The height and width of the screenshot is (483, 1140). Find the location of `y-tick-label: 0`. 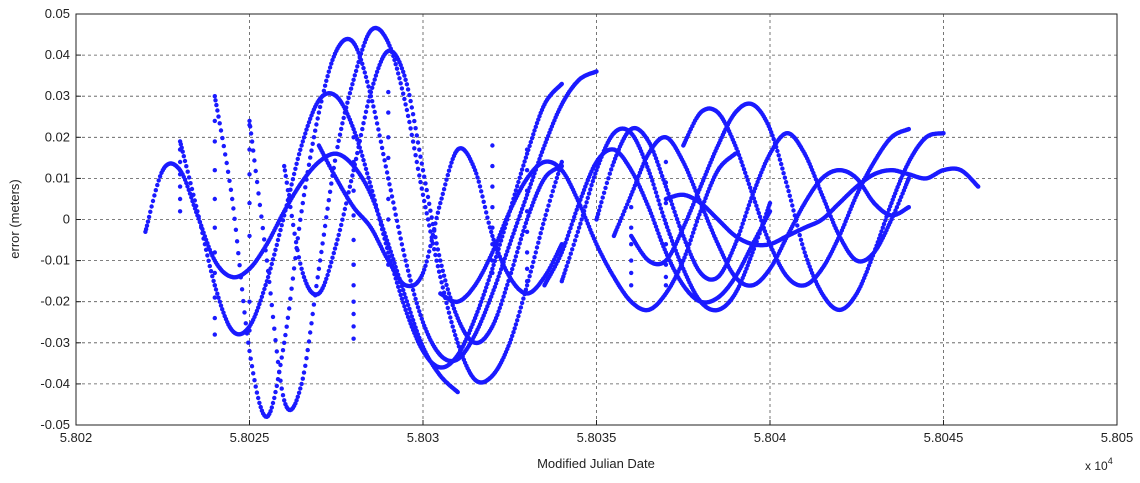

y-tick-label: 0 is located at coordinates (66, 219).